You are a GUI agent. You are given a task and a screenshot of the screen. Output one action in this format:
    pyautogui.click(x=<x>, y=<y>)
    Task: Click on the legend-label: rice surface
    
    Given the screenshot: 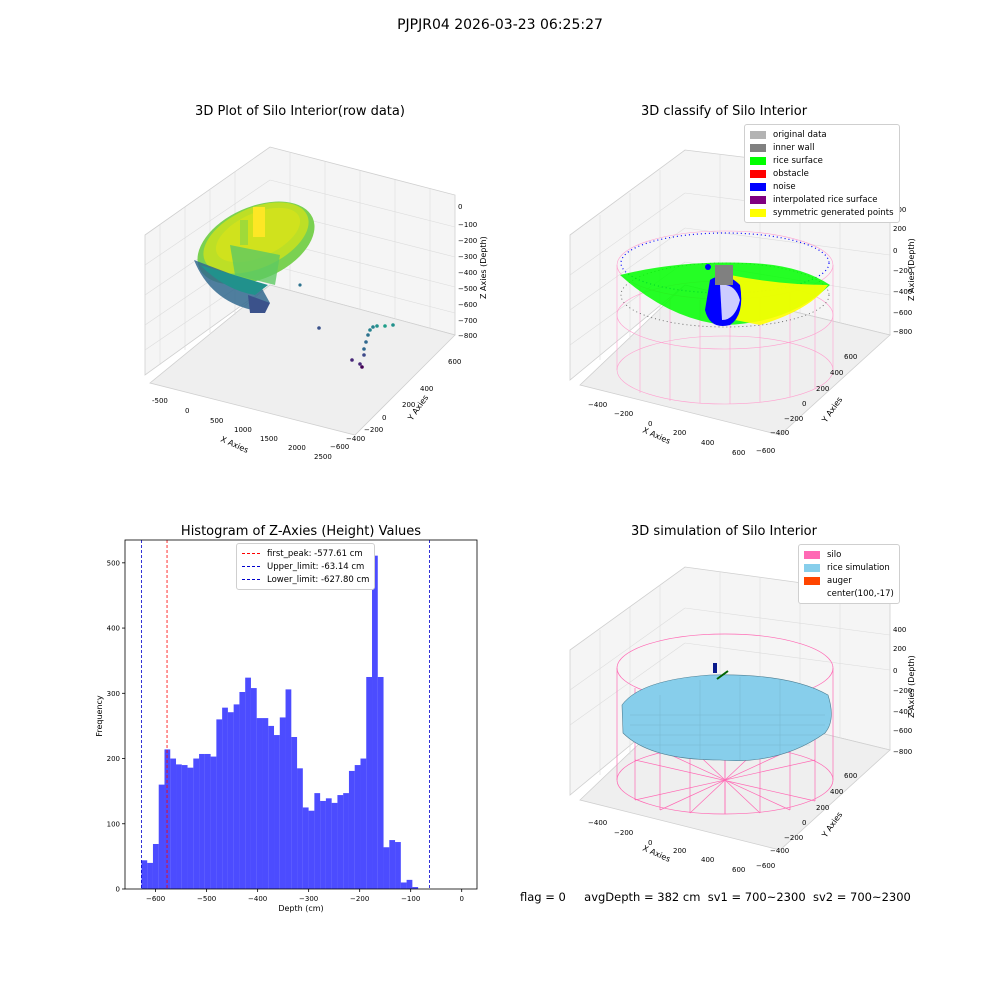 What is the action you would take?
    pyautogui.click(x=798, y=160)
    